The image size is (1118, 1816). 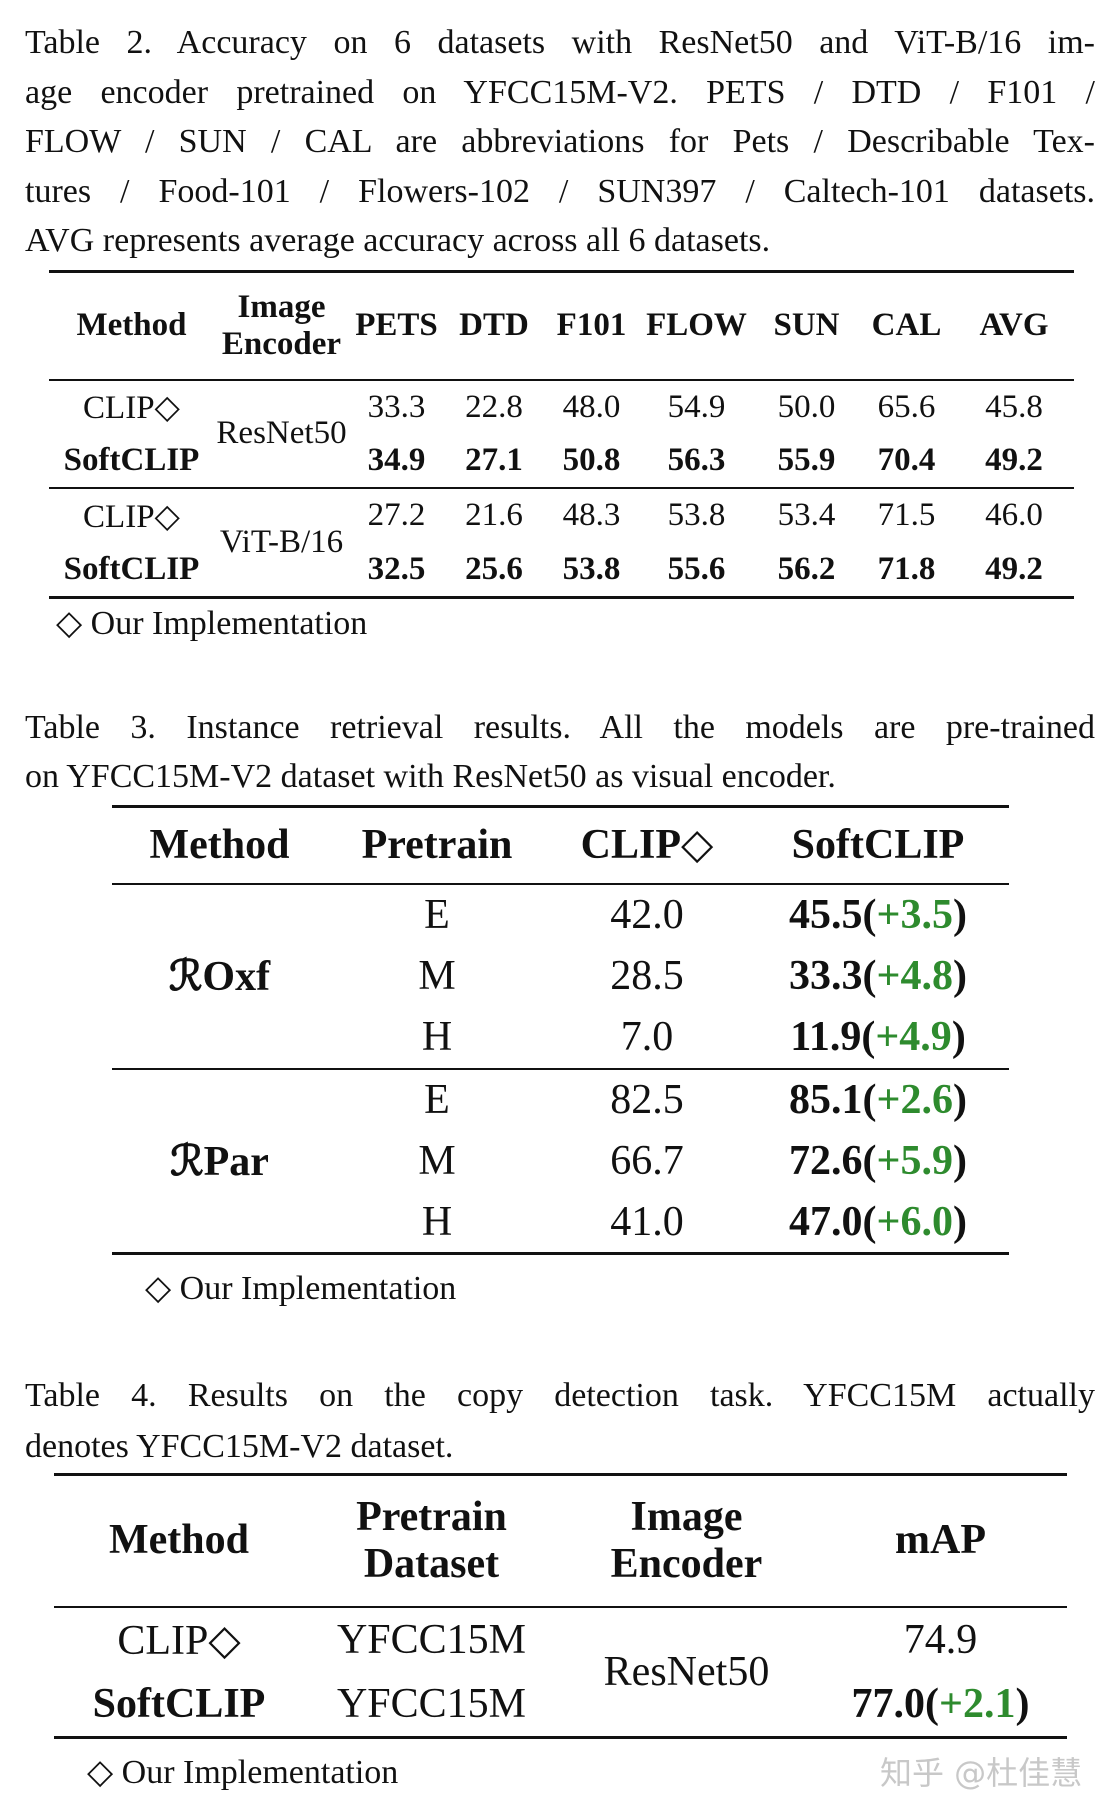 I want to click on cell: 65.6, so click(x=906, y=406).